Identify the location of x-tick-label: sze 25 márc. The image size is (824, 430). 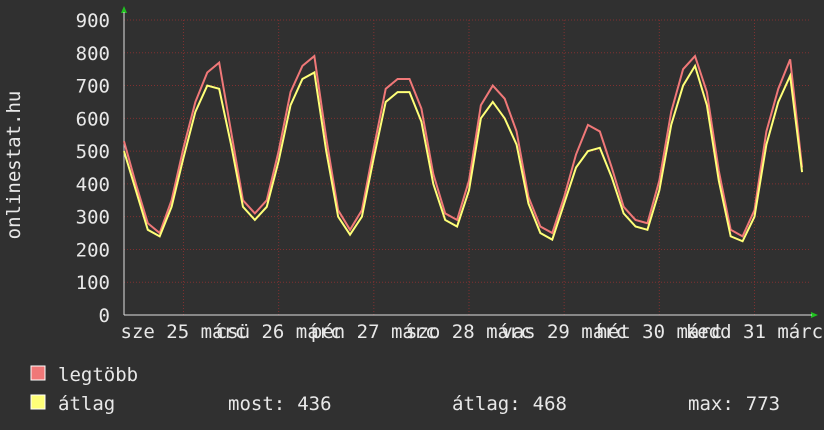
(184, 332).